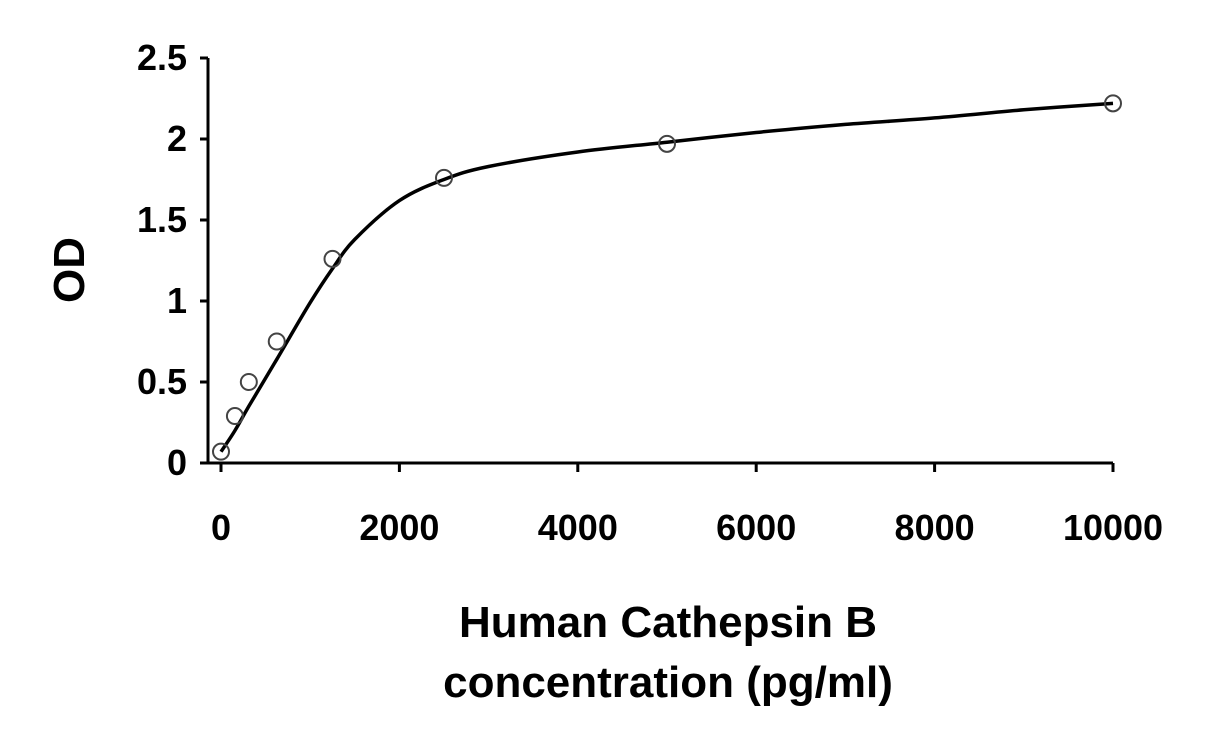  I want to click on x-axis: 0 2000 4000 6000 8000 10000, so click(685, 504).